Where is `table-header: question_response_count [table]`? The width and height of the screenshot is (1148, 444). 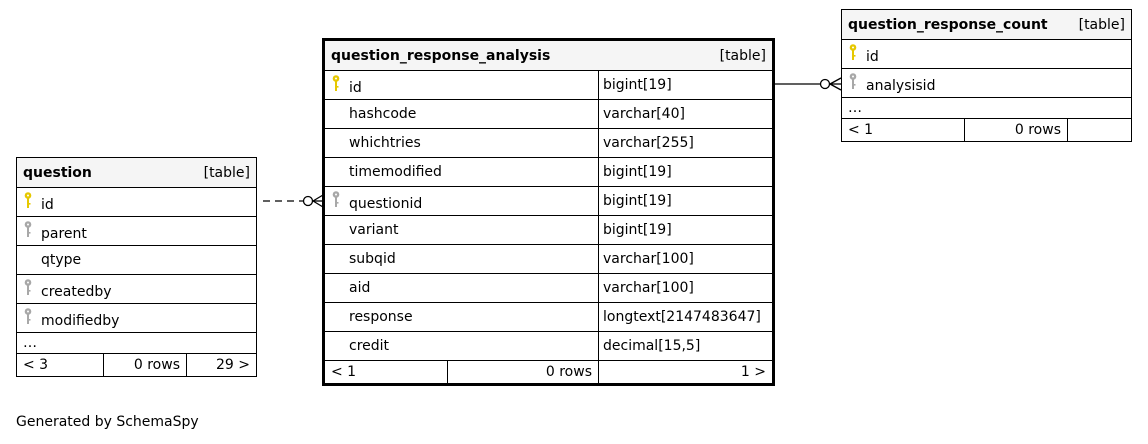 table-header: question_response_count [table] is located at coordinates (986, 24).